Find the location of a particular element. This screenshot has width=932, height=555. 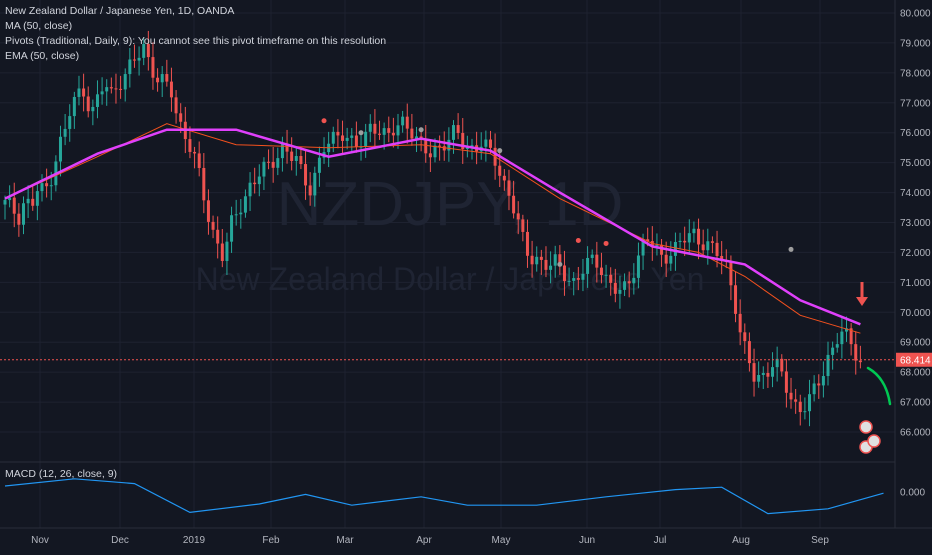

macd-line is located at coordinates (444, 496).